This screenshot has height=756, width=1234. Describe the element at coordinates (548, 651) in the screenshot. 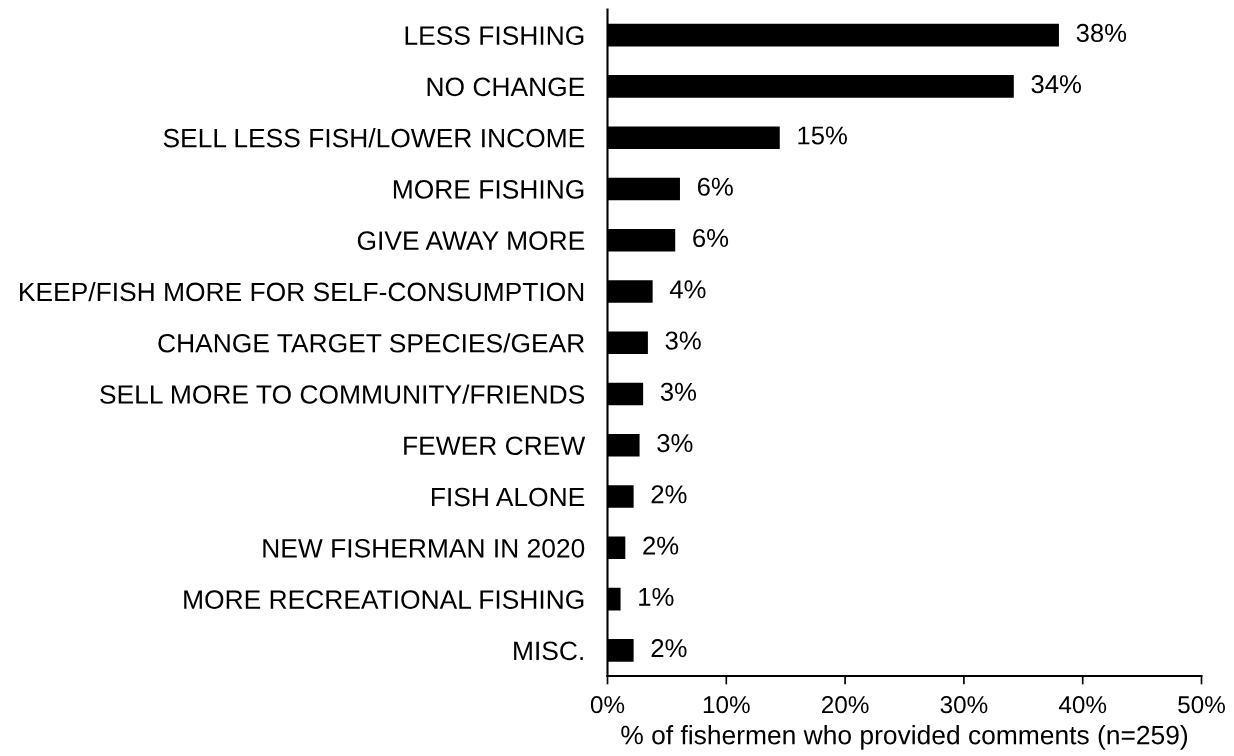

I see `y-tick-label: MISC.` at that location.